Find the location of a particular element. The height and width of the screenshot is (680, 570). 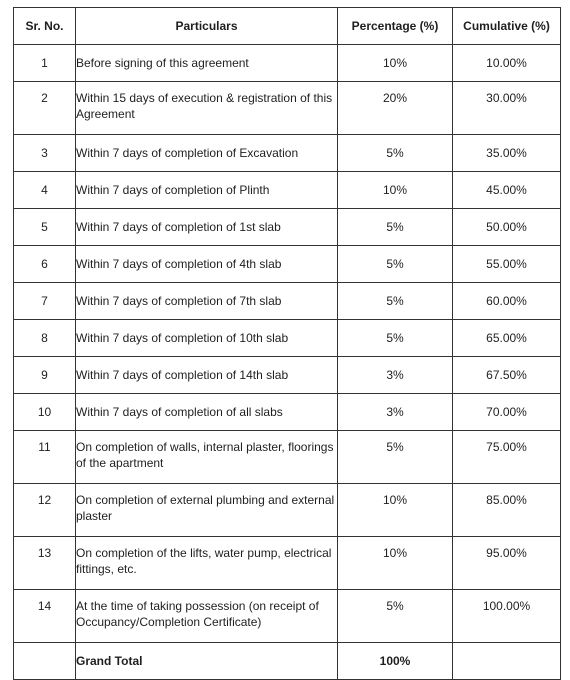

cell-particulars: Before signing of this agreement is located at coordinates (206, 63).